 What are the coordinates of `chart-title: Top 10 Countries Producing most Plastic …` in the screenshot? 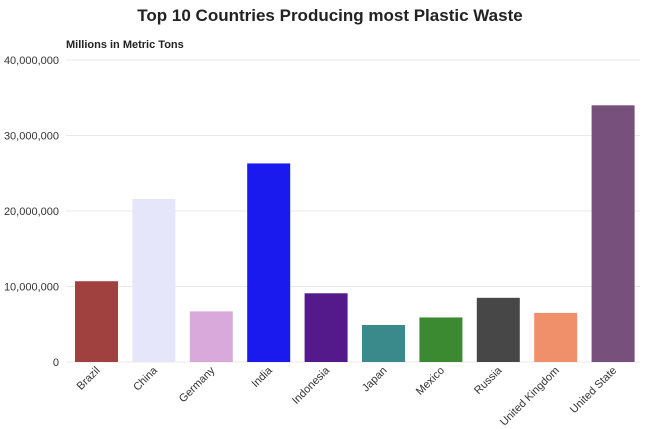 It's located at (329, 15).